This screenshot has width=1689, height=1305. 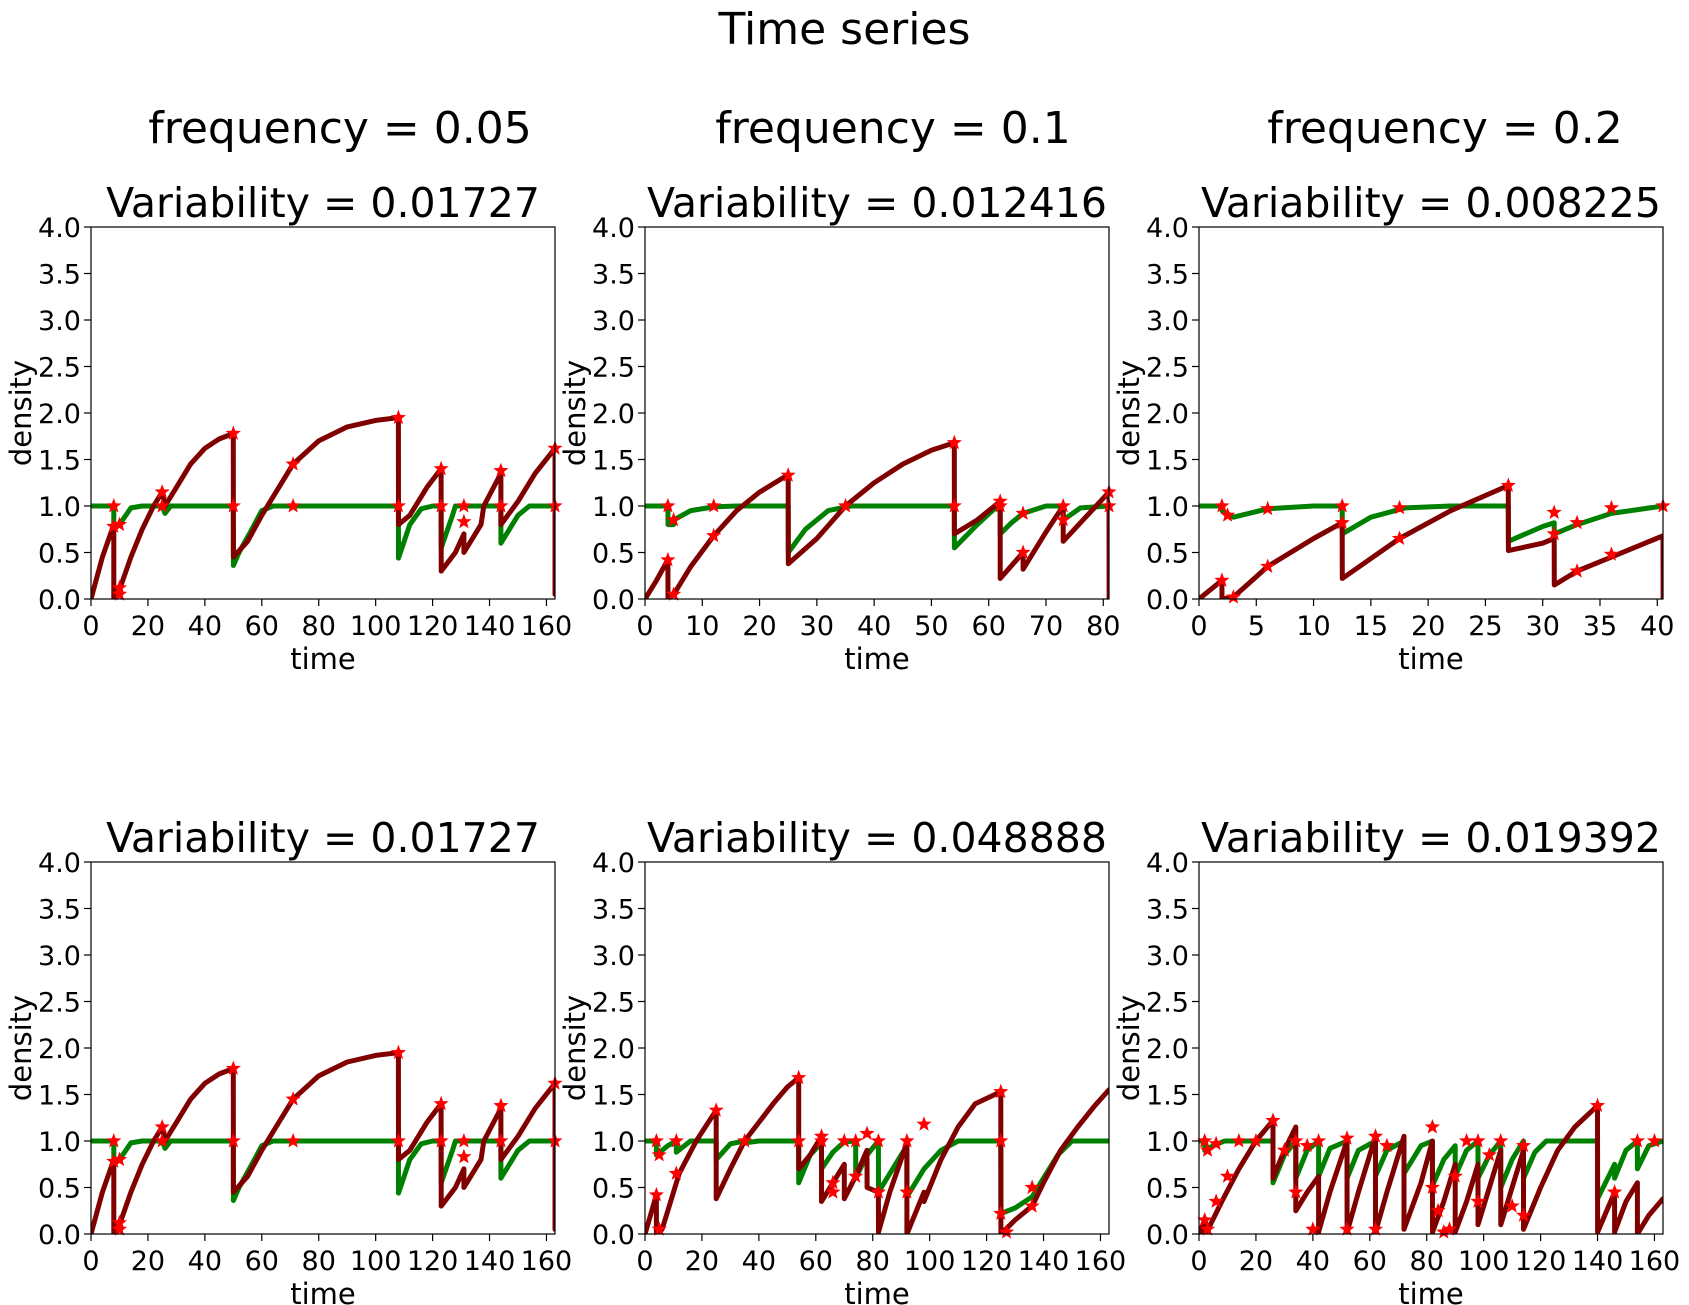 I want to click on x-tick-label: 140, so click(x=1044, y=1261).